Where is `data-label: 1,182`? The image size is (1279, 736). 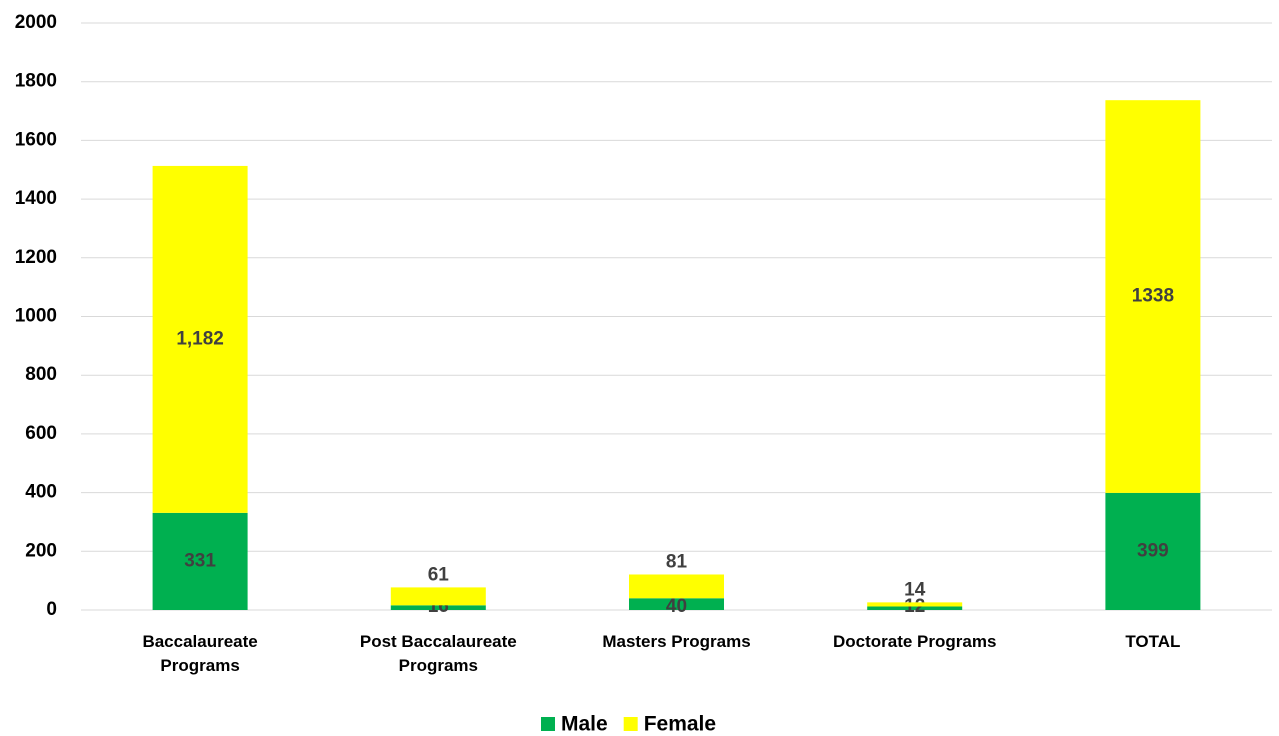 data-label: 1,182 is located at coordinates (200, 338).